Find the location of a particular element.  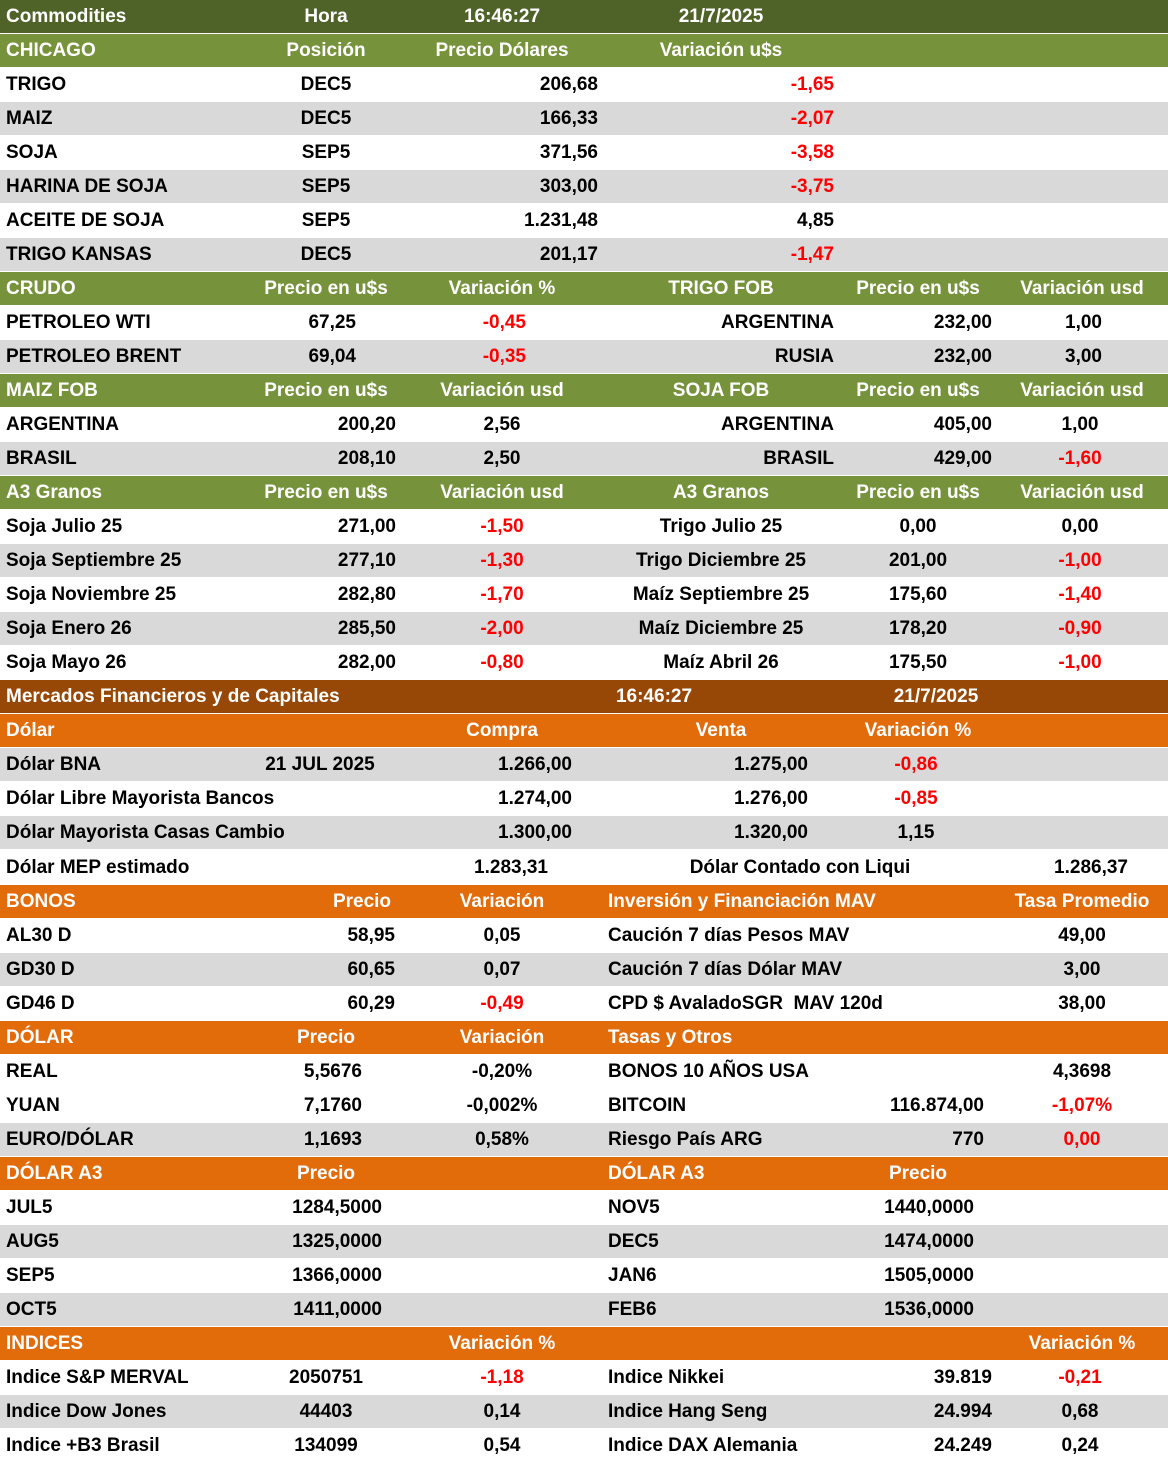

cell: 1,00 is located at coordinates (1080, 425).